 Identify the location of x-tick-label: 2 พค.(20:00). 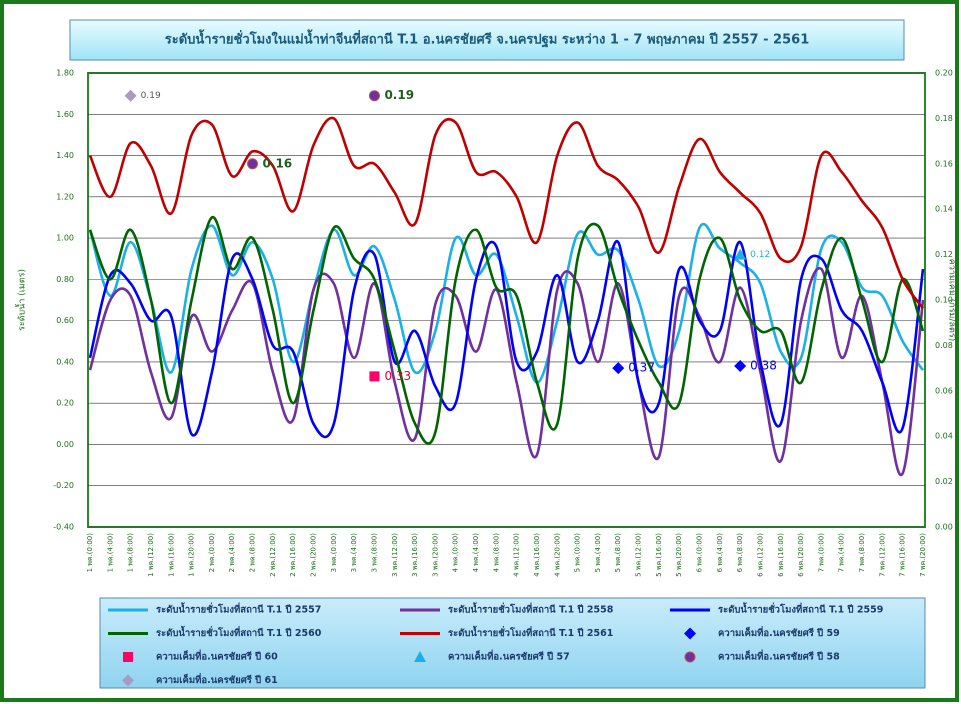
(313, 555).